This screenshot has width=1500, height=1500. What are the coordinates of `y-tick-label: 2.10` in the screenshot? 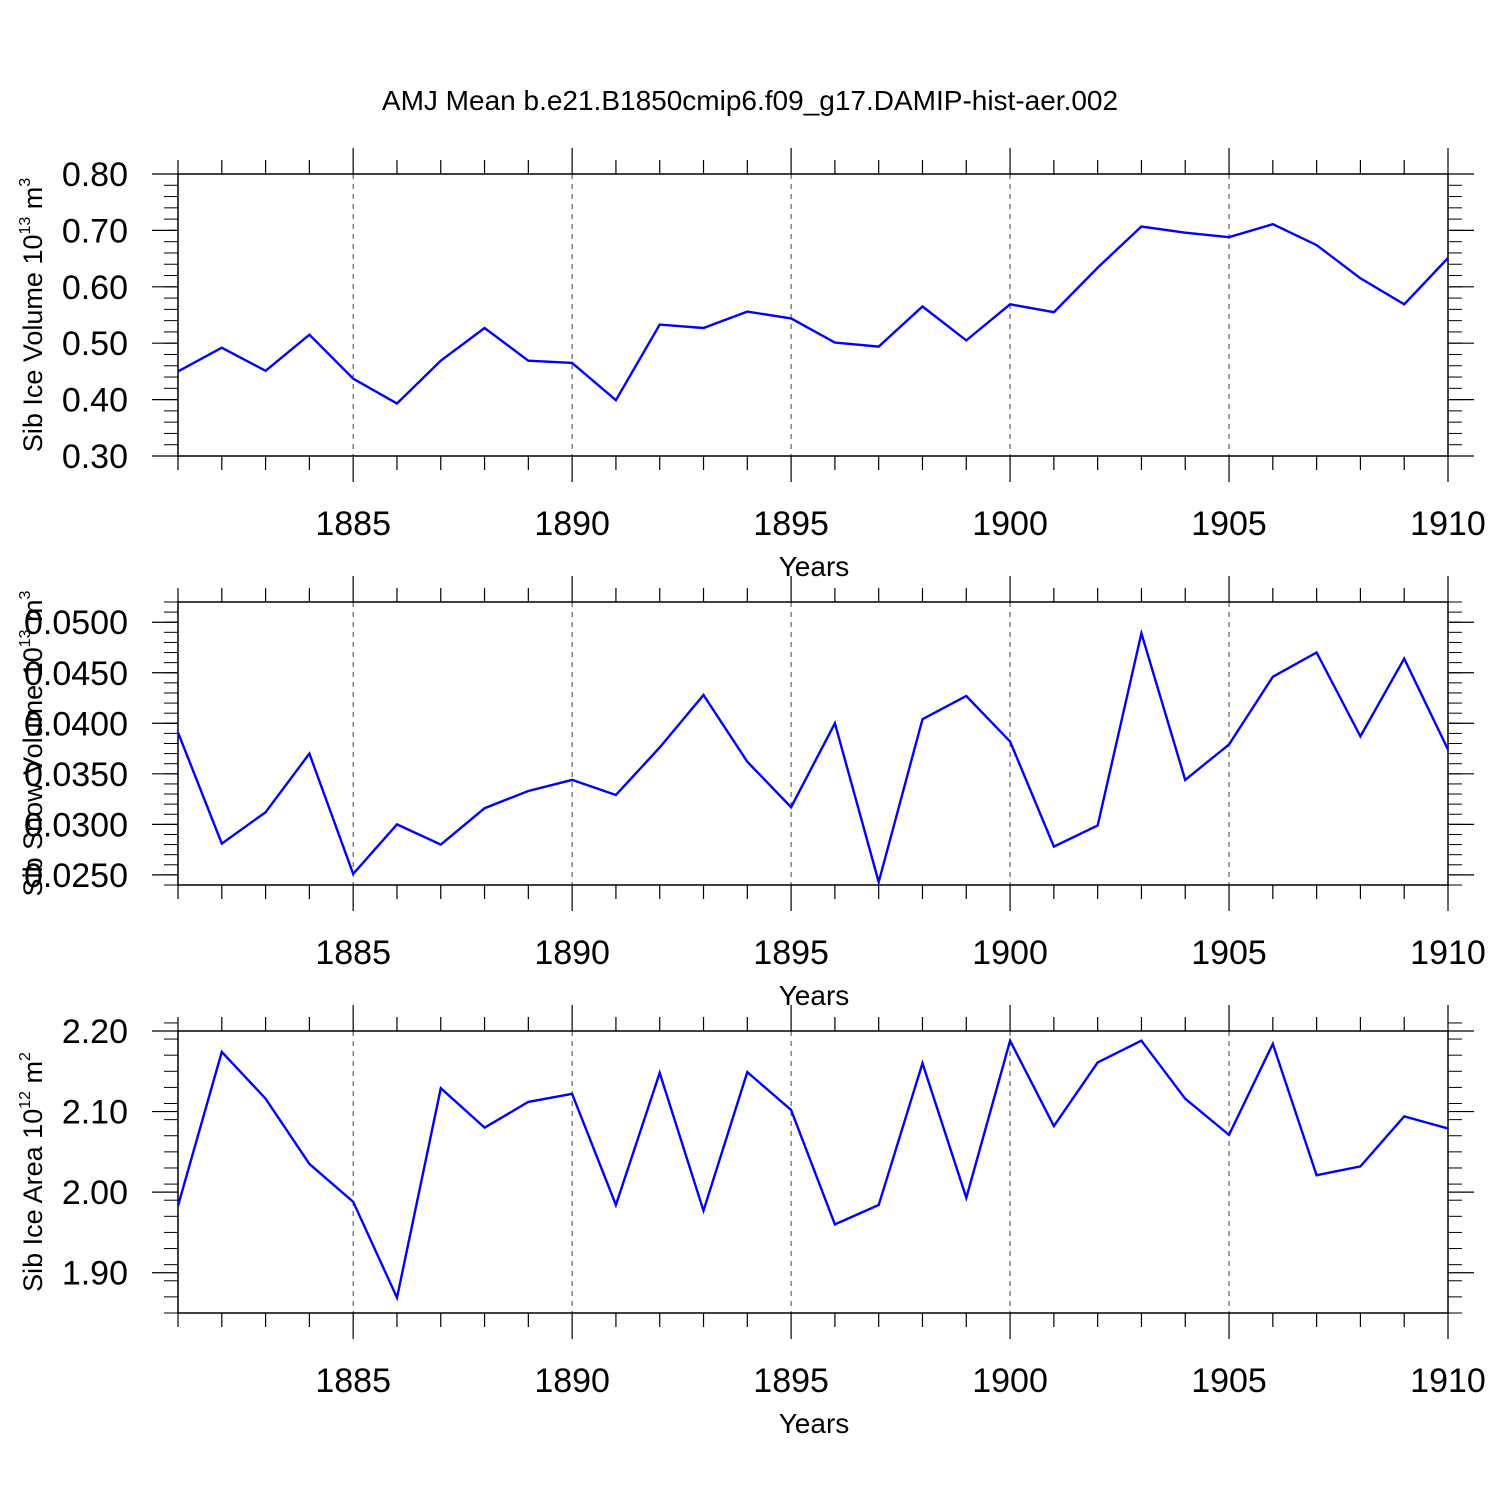 It's located at (95, 1113).